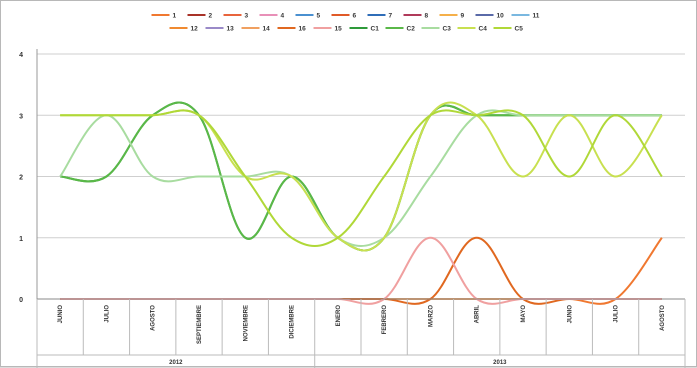 Image resolution: width=697 pixels, height=368 pixels. I want to click on legend-label: C5, so click(519, 29).